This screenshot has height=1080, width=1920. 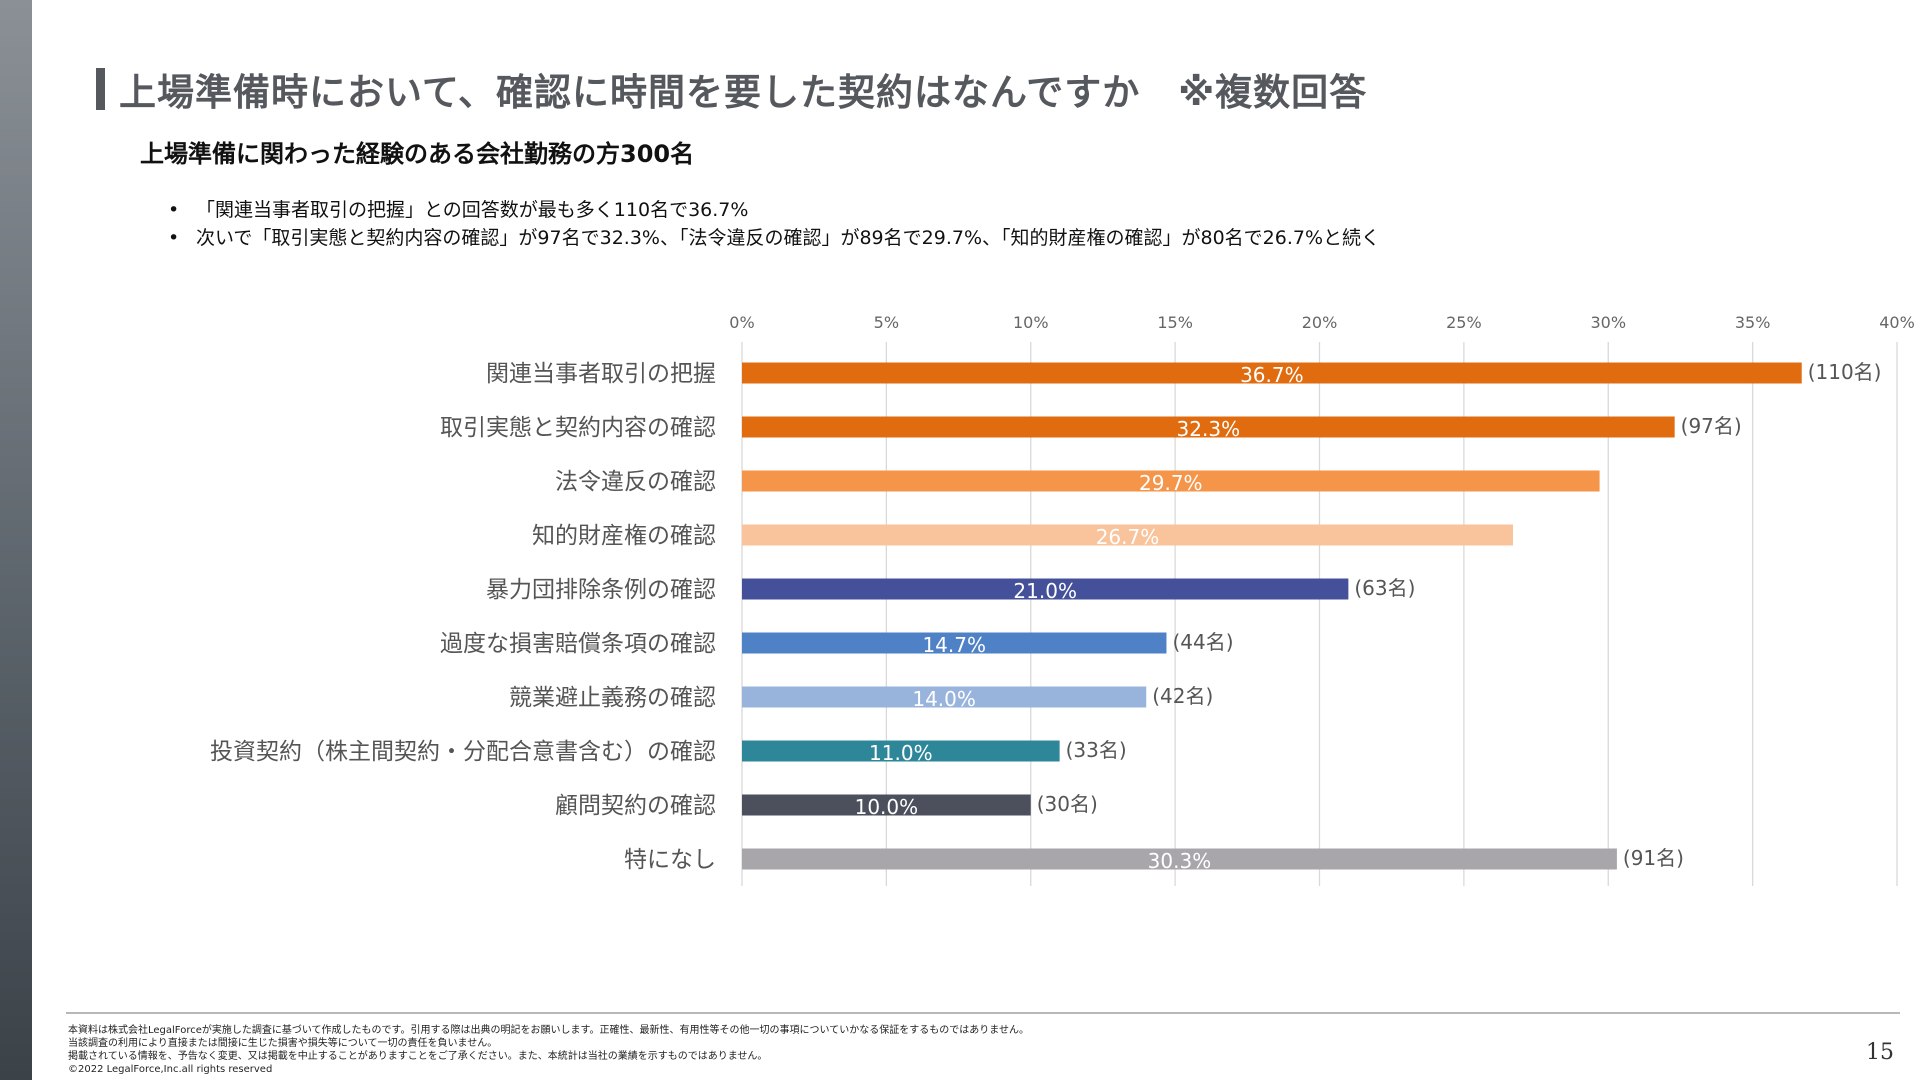 I want to click on x-tick-label: 10%, so click(x=1031, y=322).